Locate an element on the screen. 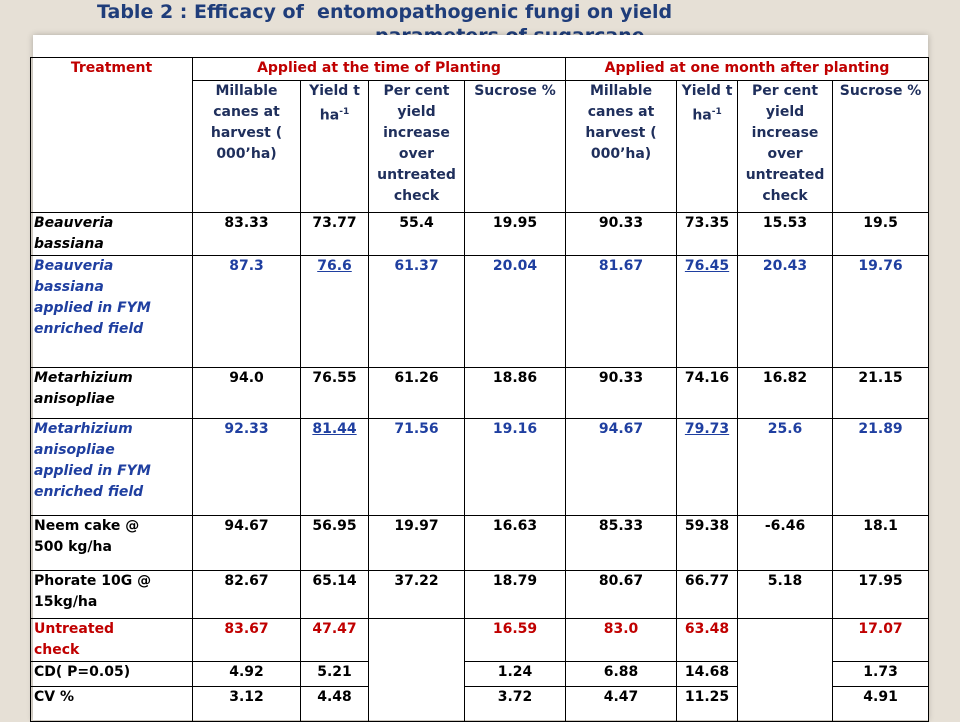 The image size is (960, 722). value-cell: 85.33 is located at coordinates (621, 543).